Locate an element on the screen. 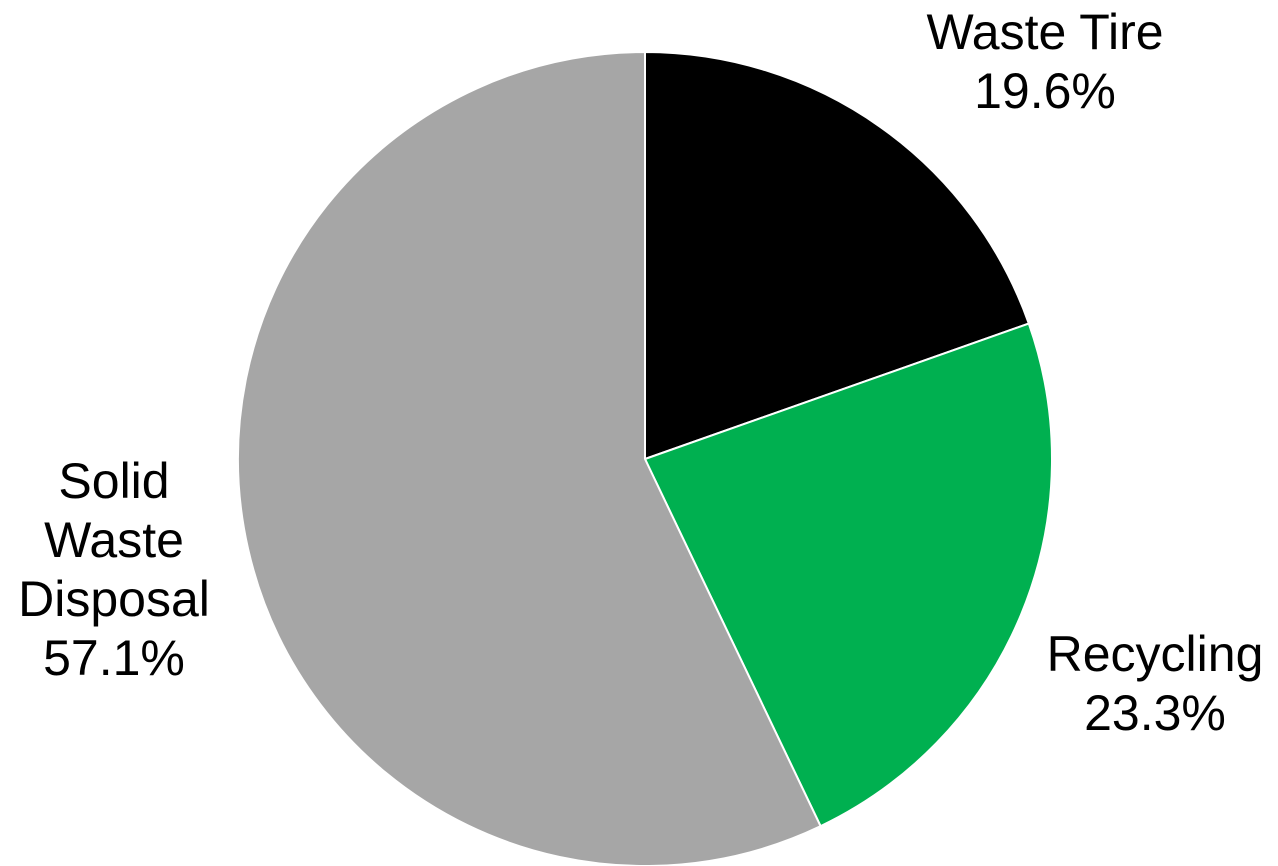  slice-label-line: 57.1% is located at coordinates (114, 658).